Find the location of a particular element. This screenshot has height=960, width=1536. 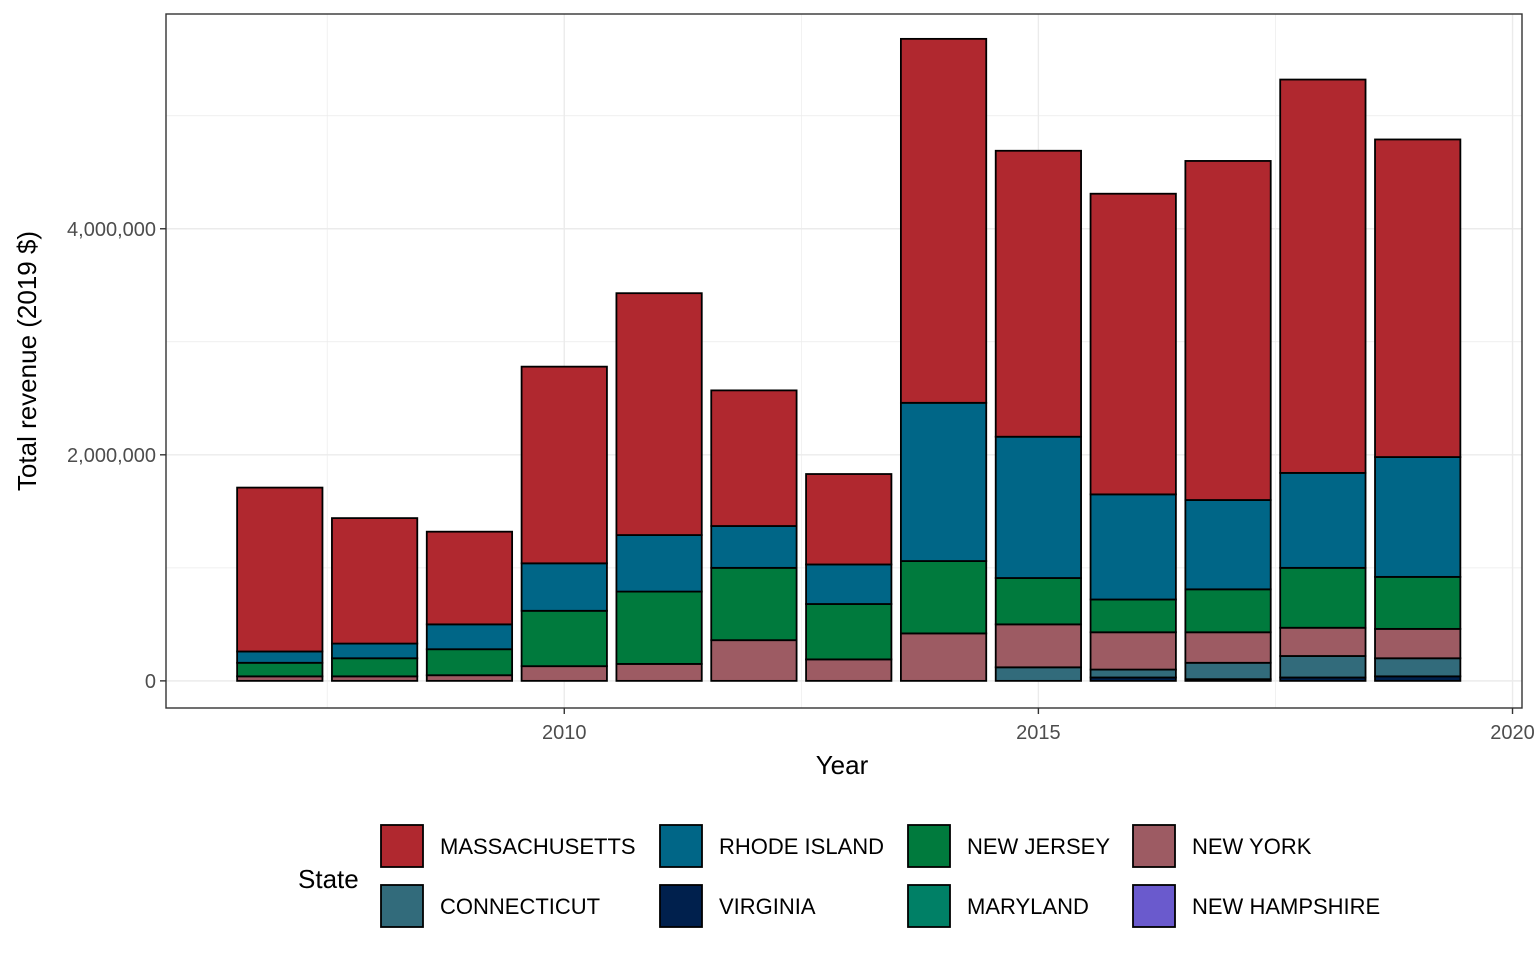

x-tick-label: 2010 is located at coordinates (564, 733).